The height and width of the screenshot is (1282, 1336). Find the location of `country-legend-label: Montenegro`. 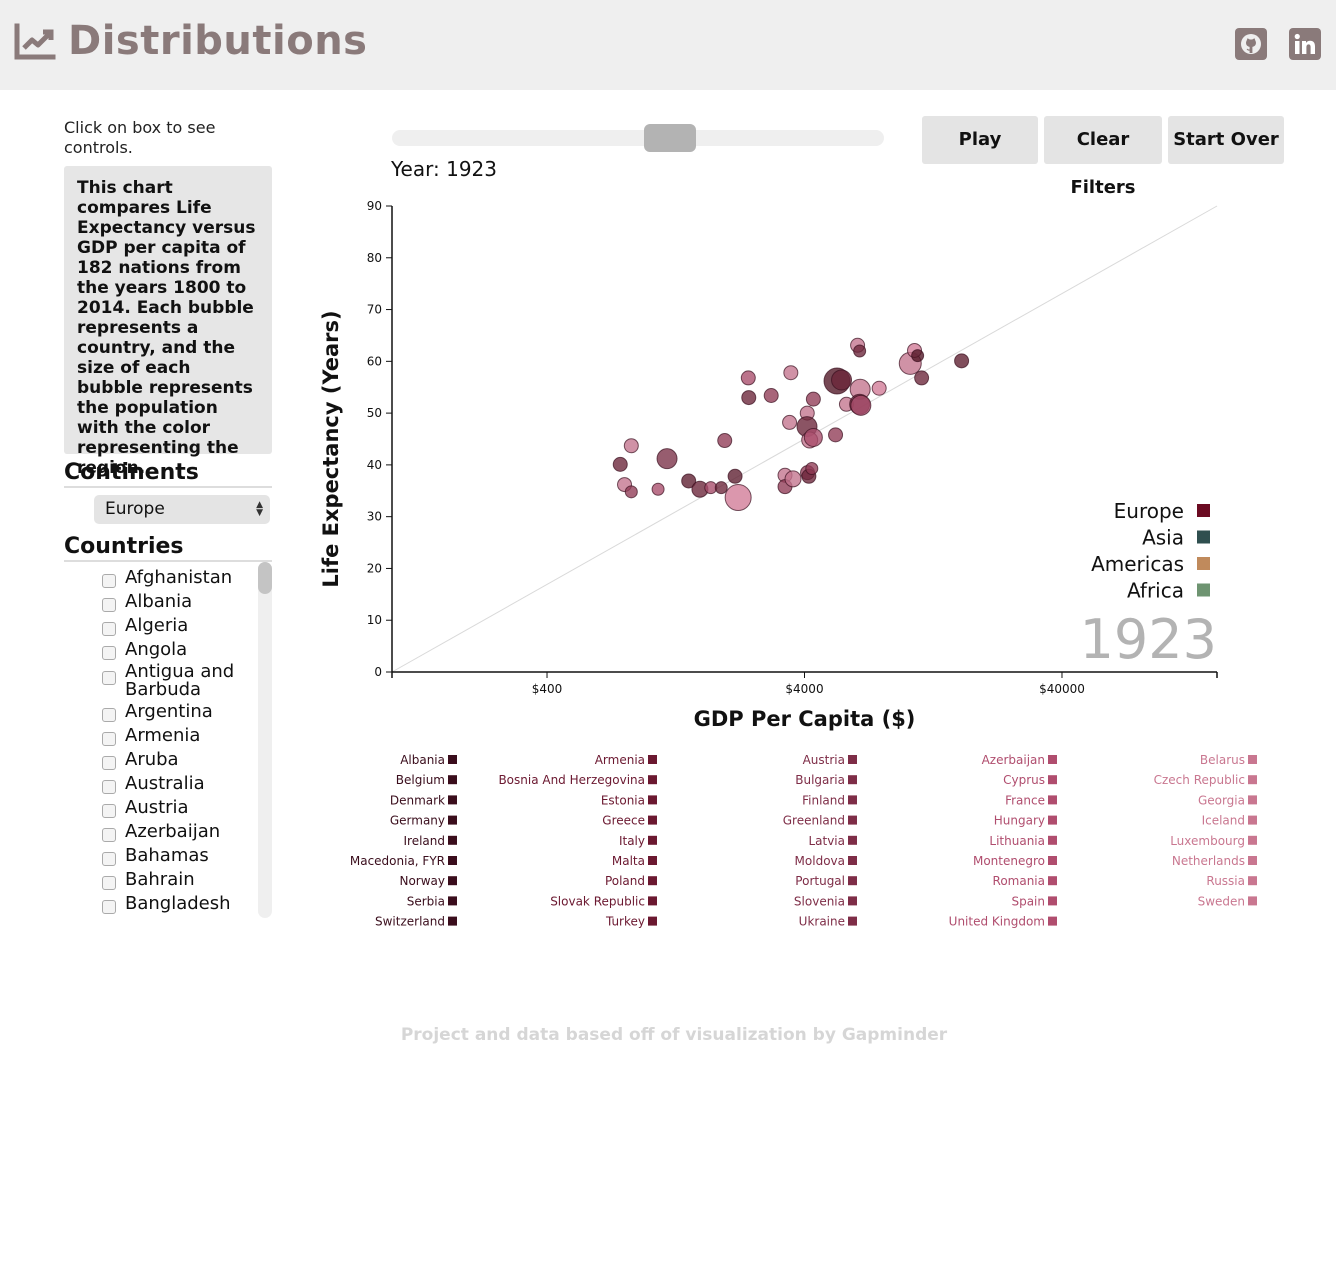

country-legend-label: Montenegro is located at coordinates (1009, 861).